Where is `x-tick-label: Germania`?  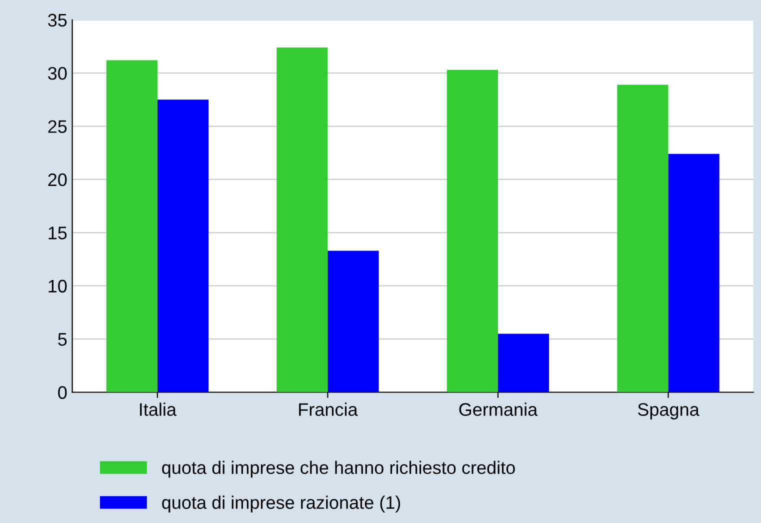
x-tick-label: Germania is located at coordinates (498, 409).